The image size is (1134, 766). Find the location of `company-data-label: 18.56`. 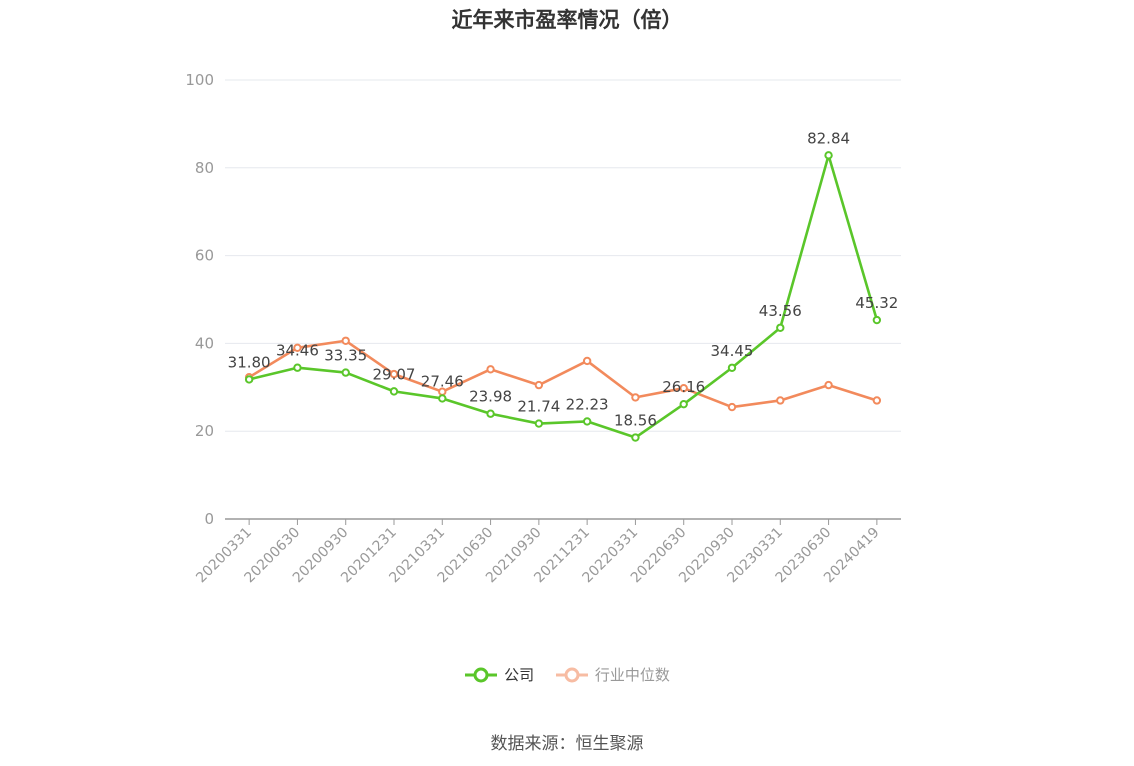

company-data-label: 18.56 is located at coordinates (635, 421).